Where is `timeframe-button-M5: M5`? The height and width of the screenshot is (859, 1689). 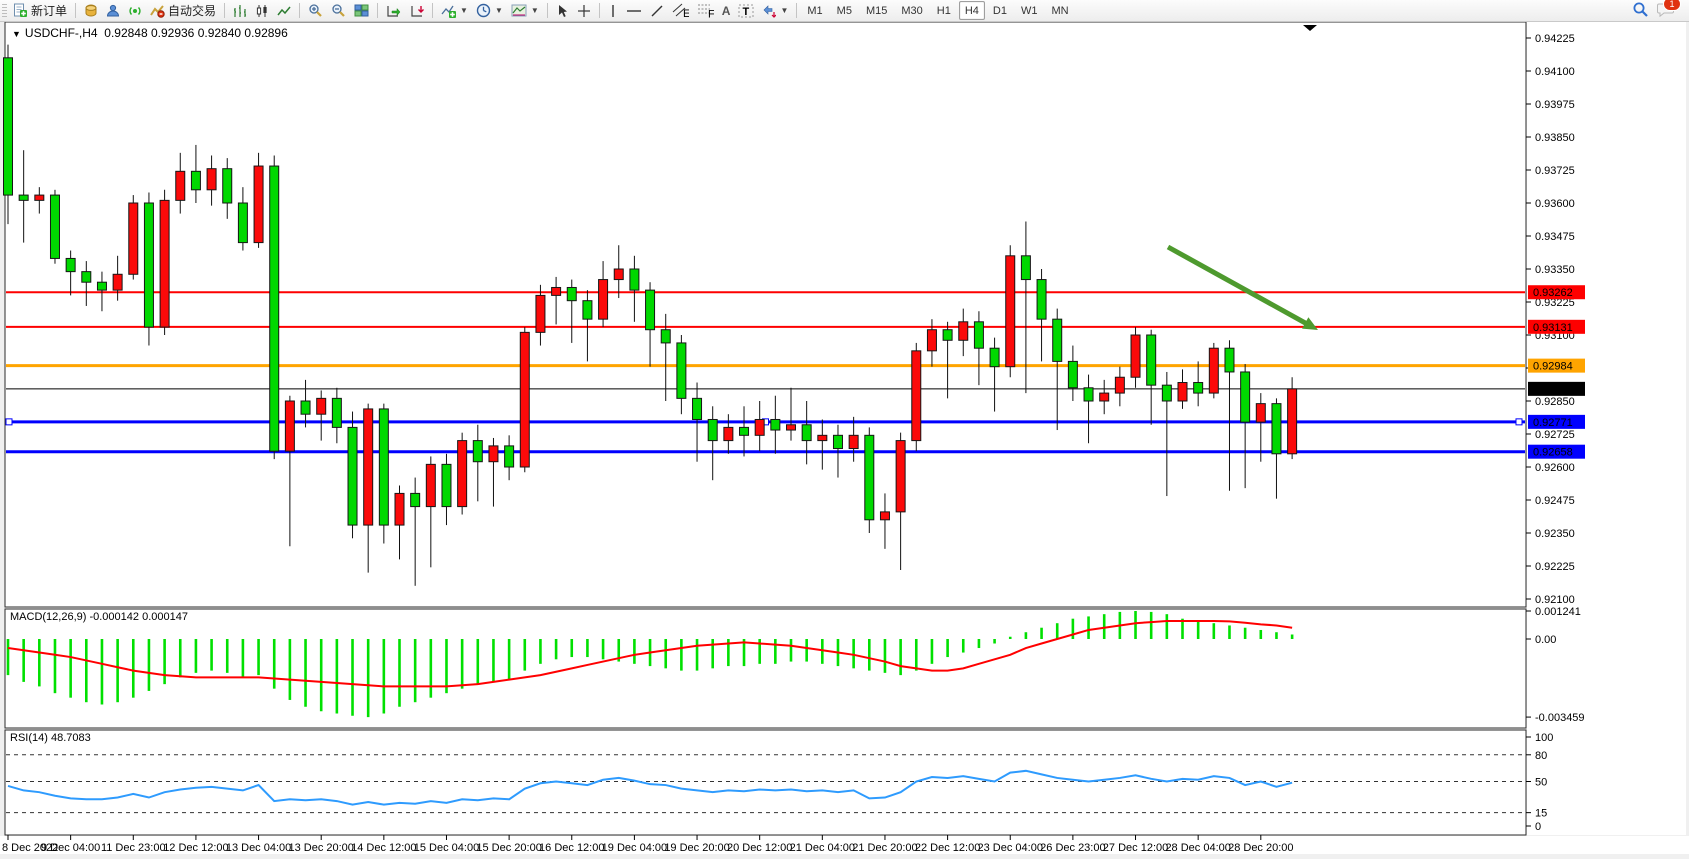 timeframe-button-M5: M5 is located at coordinates (844, 10).